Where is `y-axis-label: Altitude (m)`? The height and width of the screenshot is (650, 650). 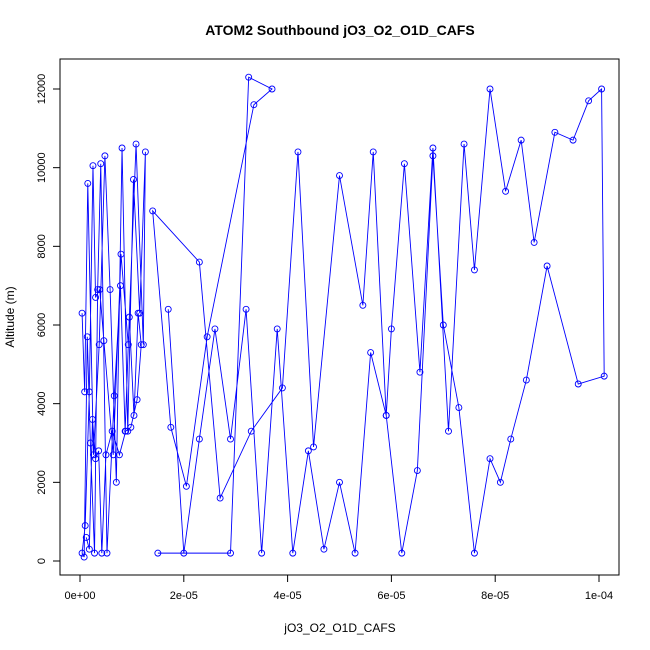 y-axis-label: Altitude (m) is located at coordinates (10, 316).